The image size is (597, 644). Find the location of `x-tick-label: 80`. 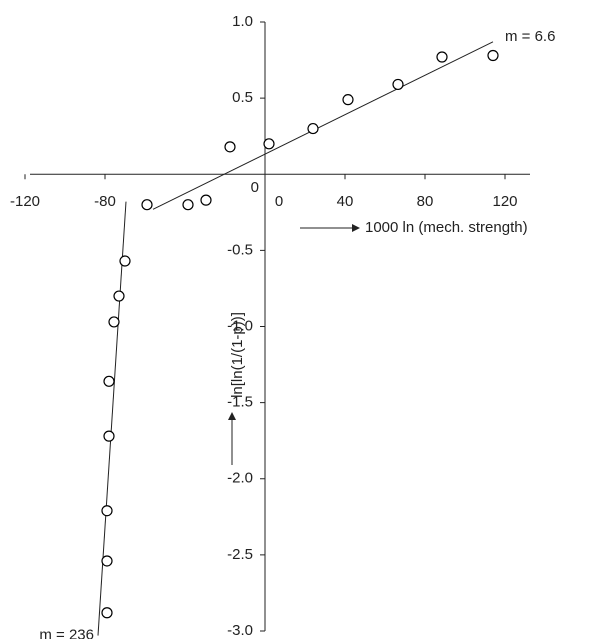

x-tick-label: 80 is located at coordinates (425, 201).